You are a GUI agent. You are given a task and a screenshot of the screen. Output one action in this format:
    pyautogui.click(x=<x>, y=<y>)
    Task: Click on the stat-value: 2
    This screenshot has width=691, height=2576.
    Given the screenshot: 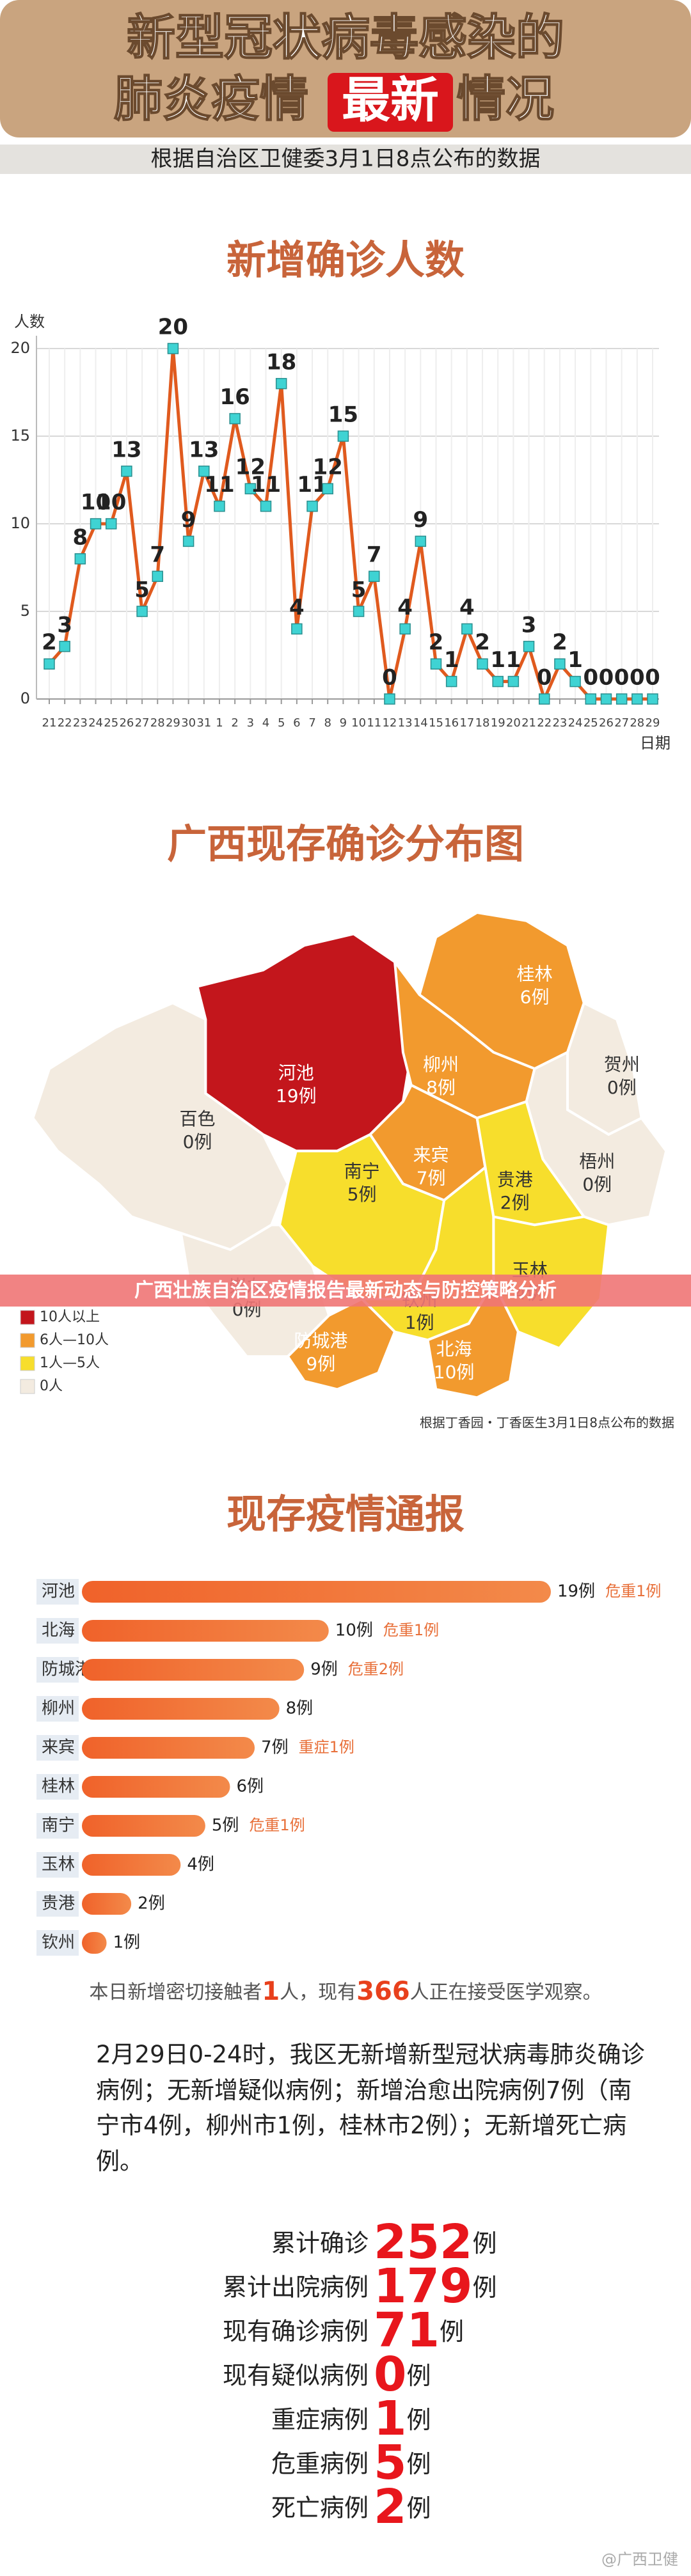 What is the action you would take?
    pyautogui.click(x=390, y=2506)
    